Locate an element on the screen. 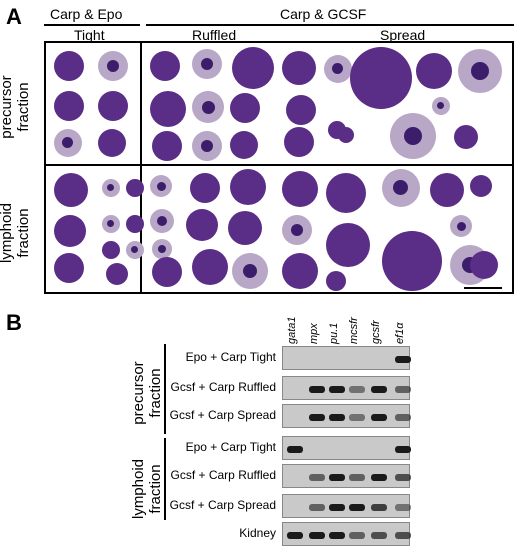 The image size is (520, 551). gene-label: gcsfr is located at coordinates (376, 332).